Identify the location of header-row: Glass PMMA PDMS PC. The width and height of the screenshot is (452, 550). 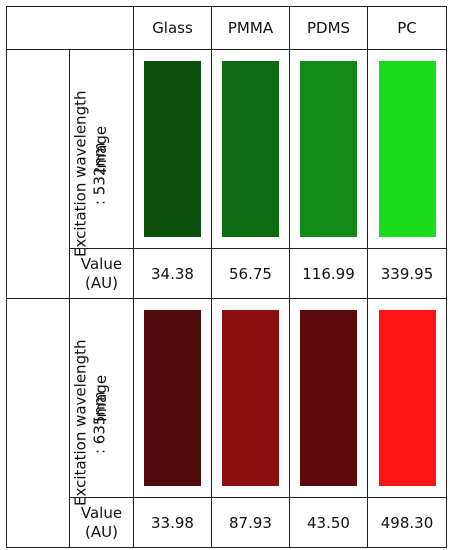
(226, 28).